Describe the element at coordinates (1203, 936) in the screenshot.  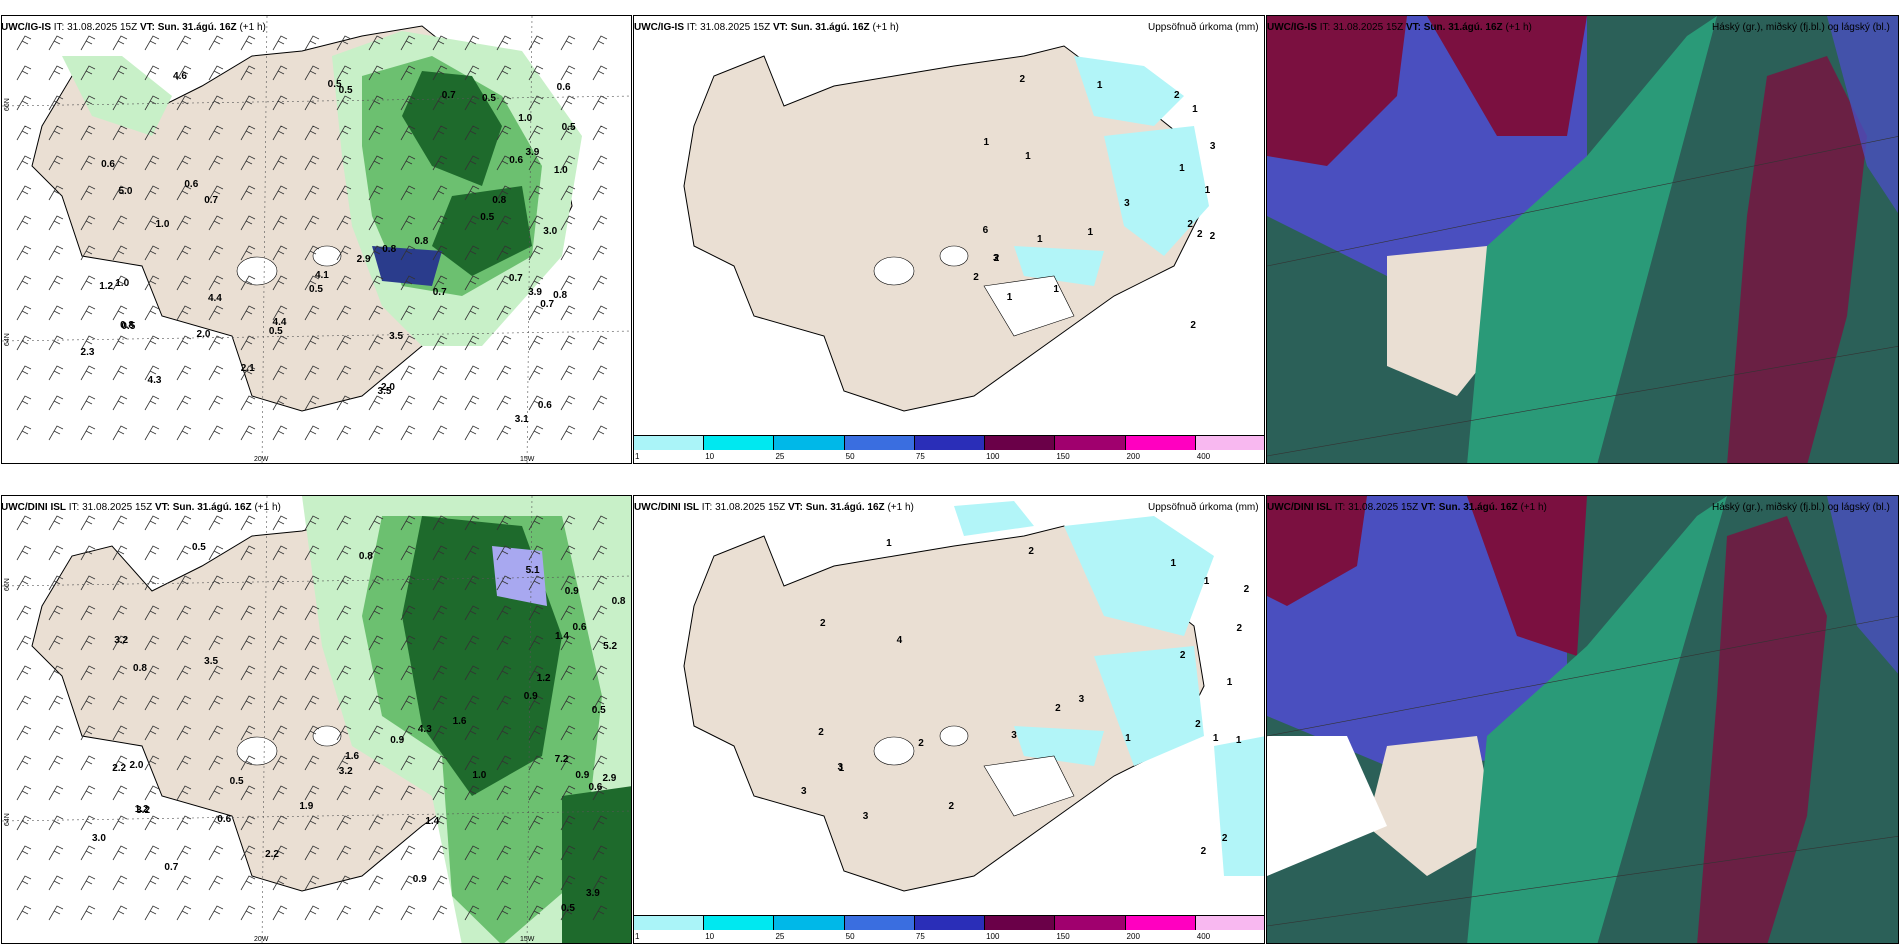
I see `colorbar-tick-label: 400` at that location.